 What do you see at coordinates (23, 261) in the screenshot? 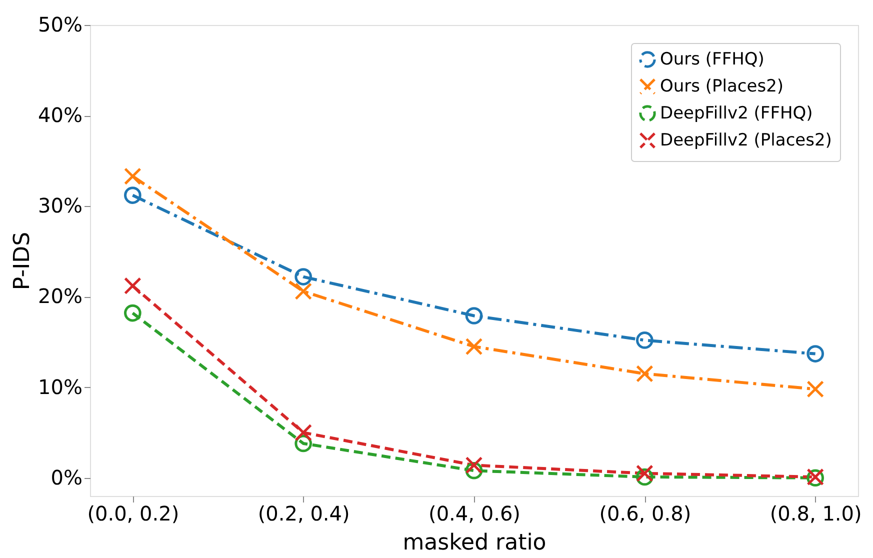
I see `y-axis-title: P-IDS` at bounding box center [23, 261].